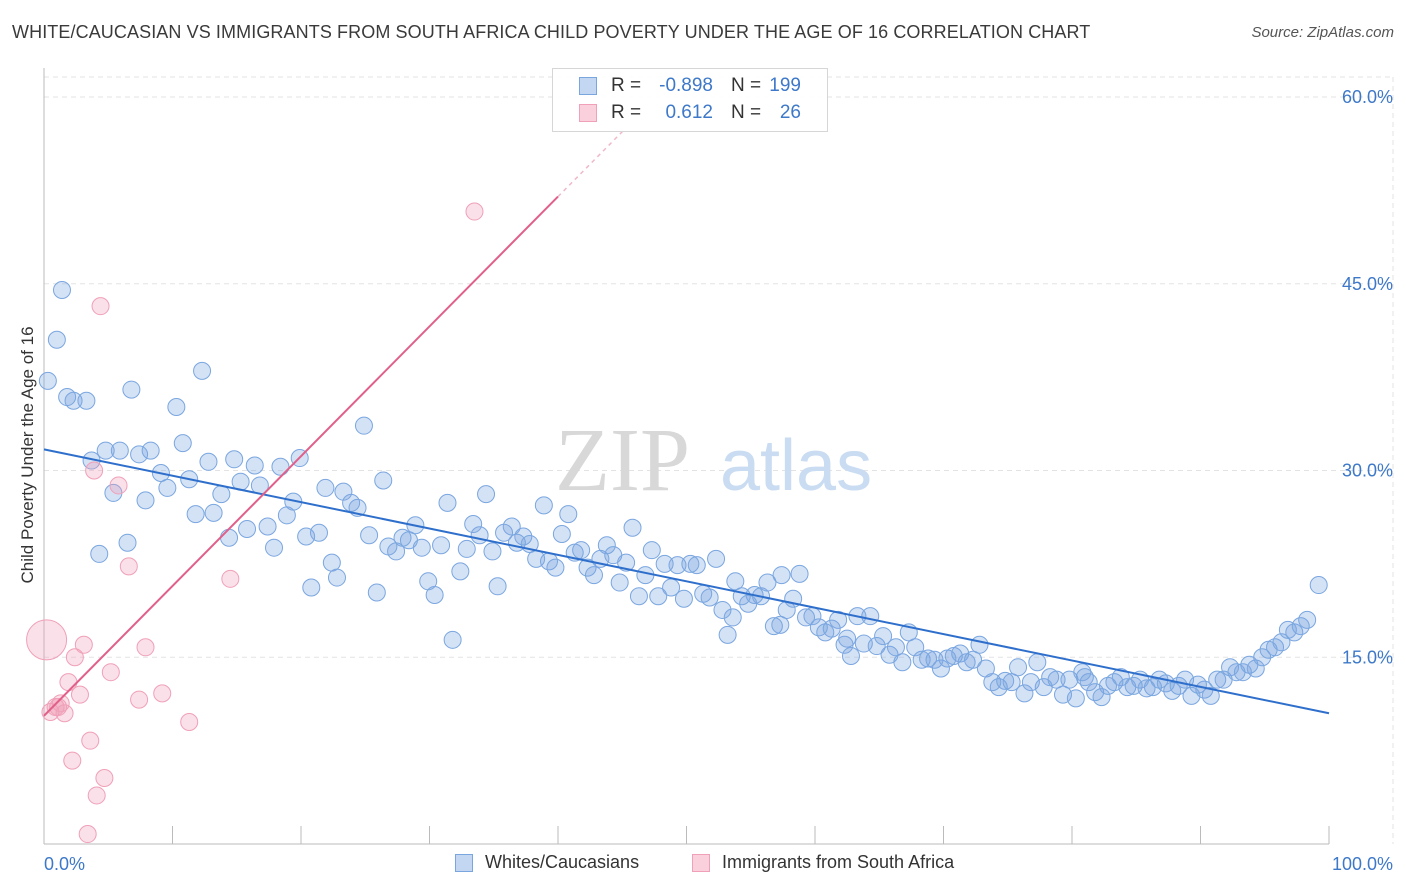 This screenshot has height=892, width=1406. I want to click on legend-row-whites: R = -0.898 N = 199, so click(690, 87).